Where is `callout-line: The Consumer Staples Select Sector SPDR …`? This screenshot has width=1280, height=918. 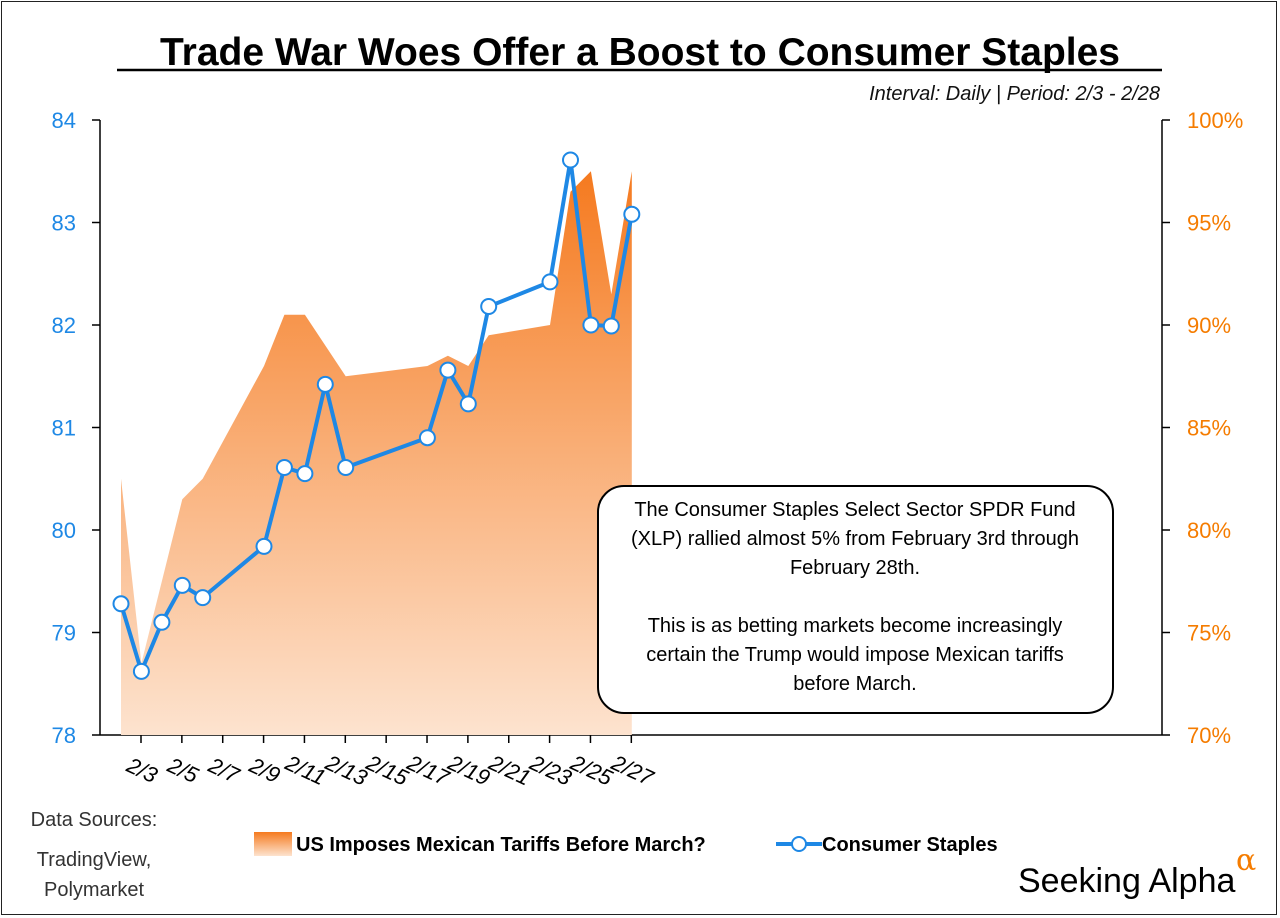 callout-line: The Consumer Staples Select Sector SPDR … is located at coordinates (854, 510).